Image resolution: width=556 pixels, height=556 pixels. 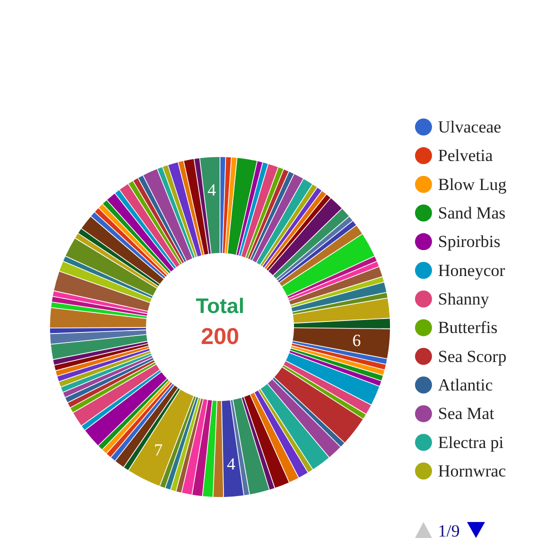 I want to click on legend-label: Butterfis, so click(x=468, y=328).